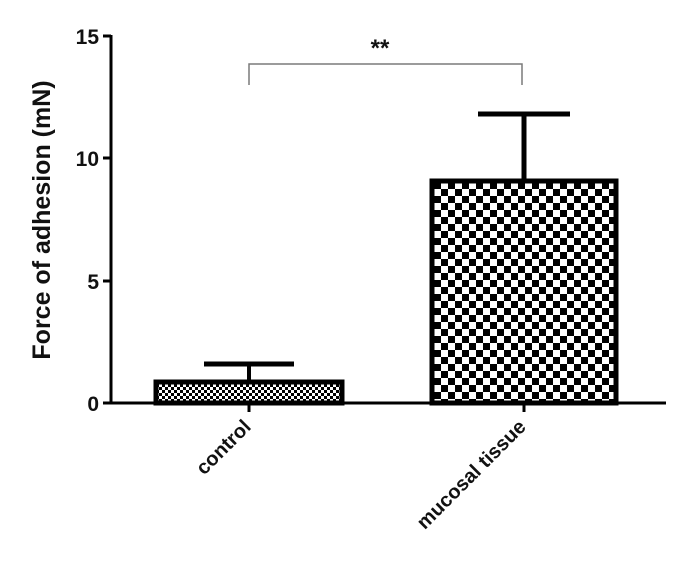  I want to click on x-category-control: control, so click(223, 447).